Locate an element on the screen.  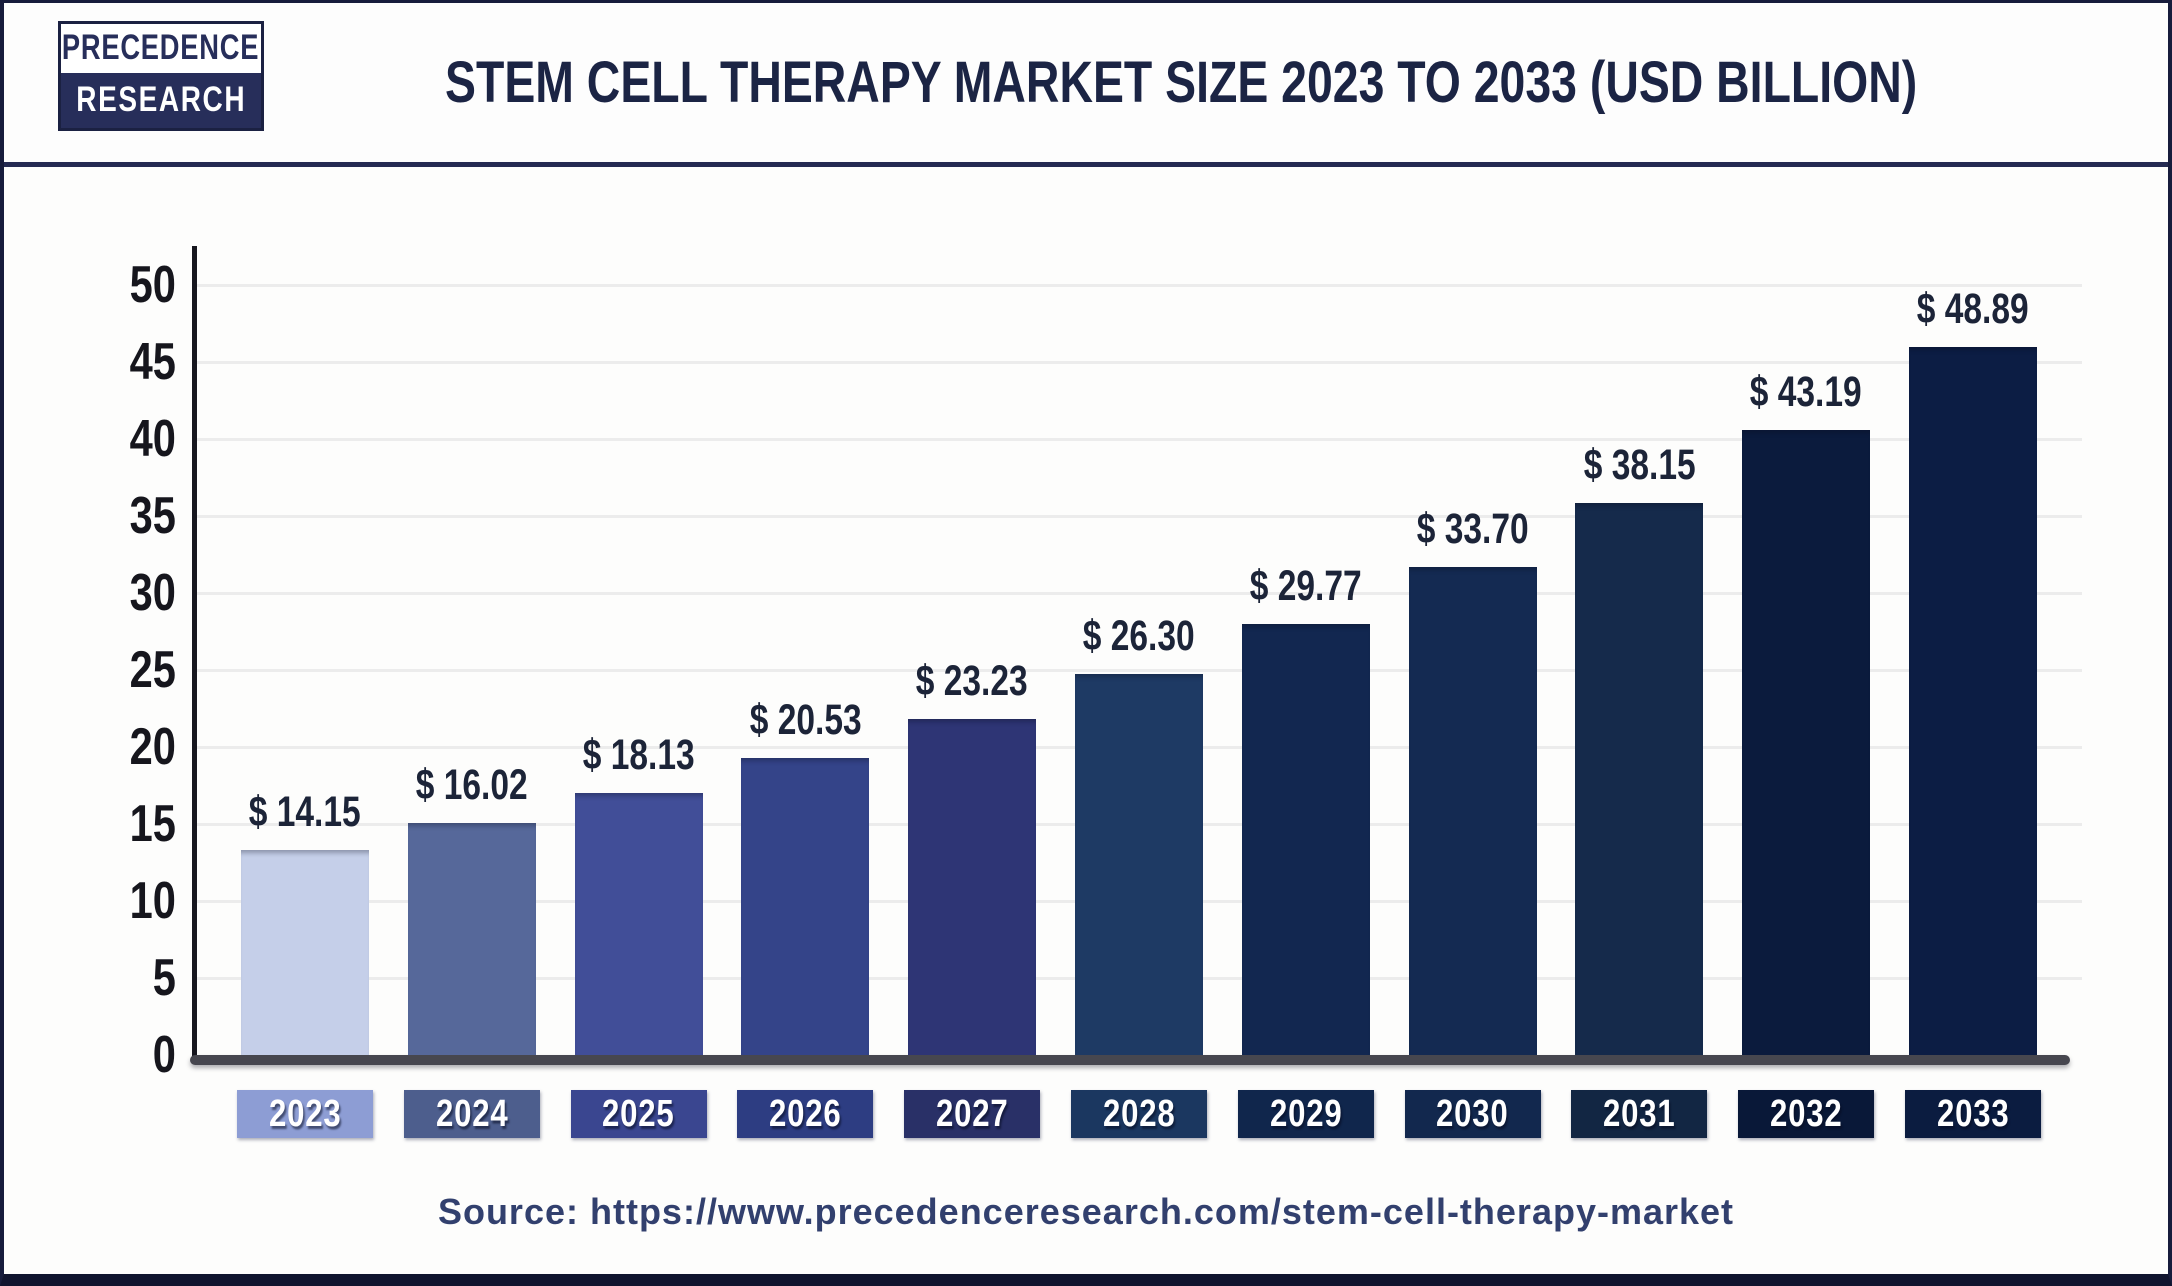
logo-line2: RESEARCH is located at coordinates (161, 100).